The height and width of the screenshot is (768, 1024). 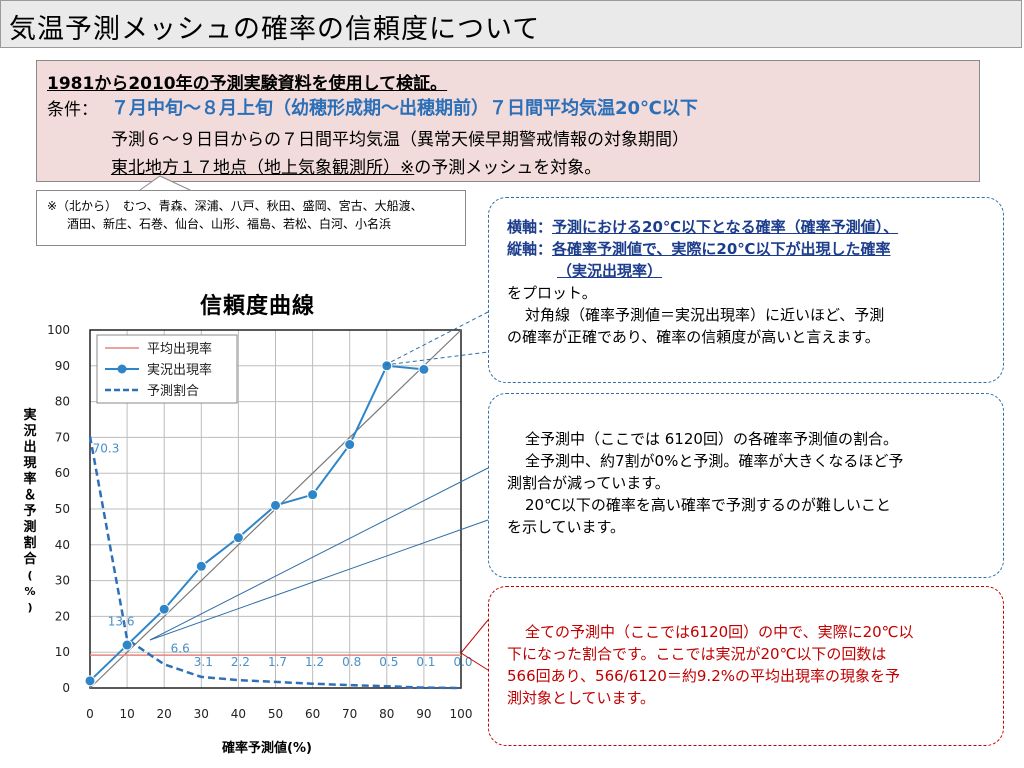 What do you see at coordinates (30, 447) in the screenshot?
I see `y-axis-label-char: 出` at bounding box center [30, 447].